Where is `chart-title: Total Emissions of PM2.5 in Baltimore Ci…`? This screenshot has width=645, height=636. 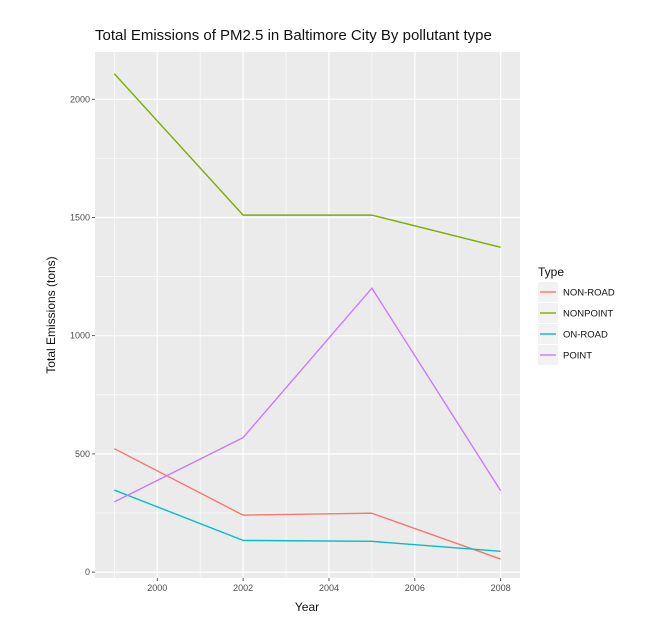 chart-title: Total Emissions of PM2.5 in Baltimore Ci… is located at coordinates (293, 35).